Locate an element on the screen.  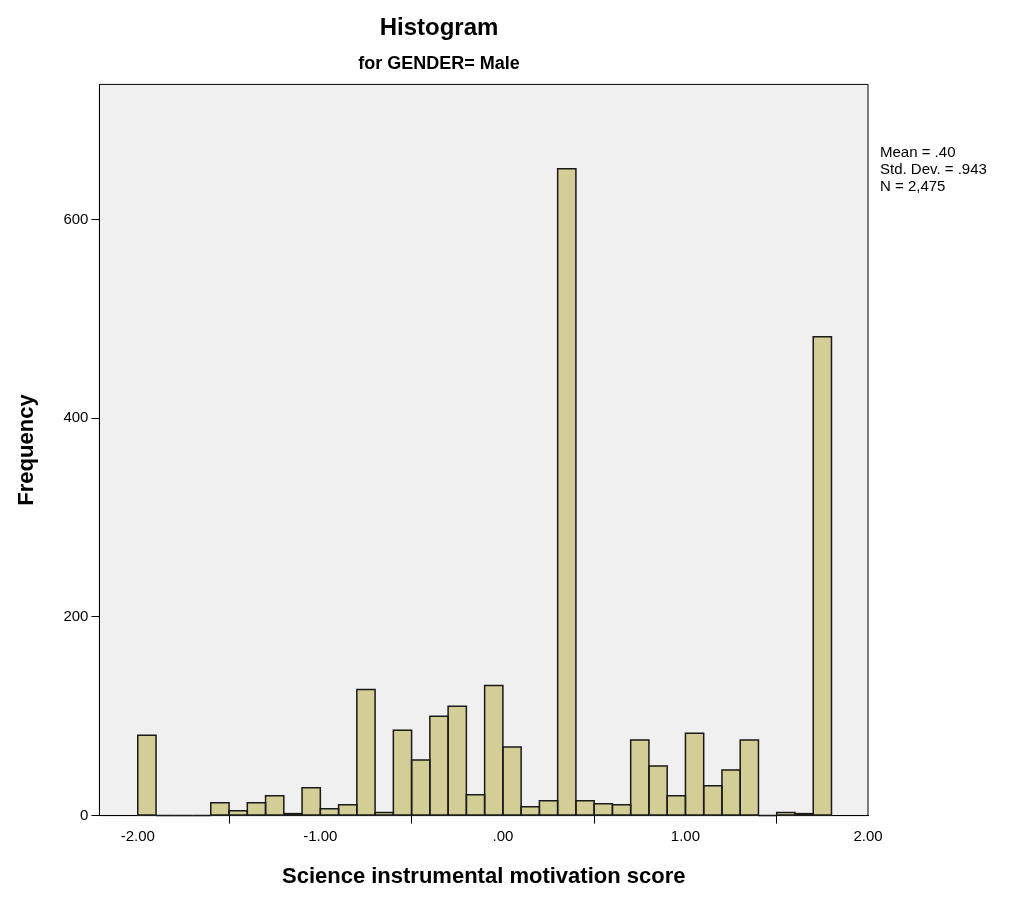
chart-title: Histogram is located at coordinates (439, 27).